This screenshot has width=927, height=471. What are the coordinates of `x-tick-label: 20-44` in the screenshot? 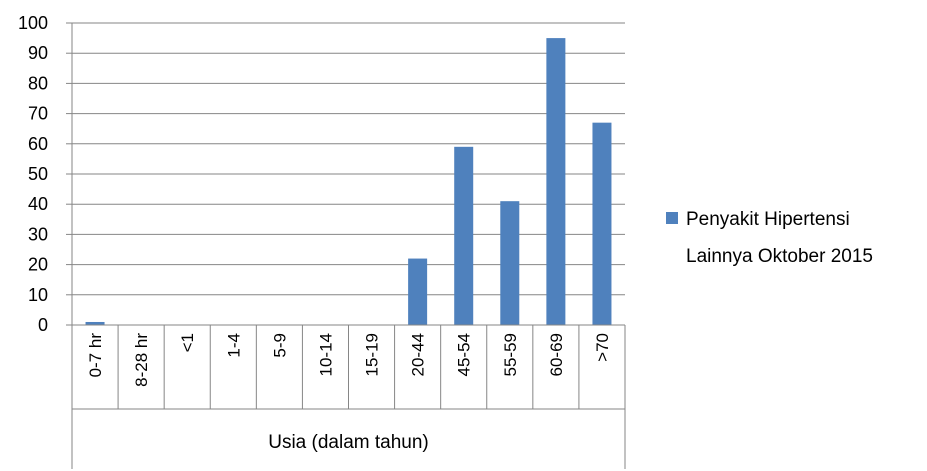 It's located at (418, 354).